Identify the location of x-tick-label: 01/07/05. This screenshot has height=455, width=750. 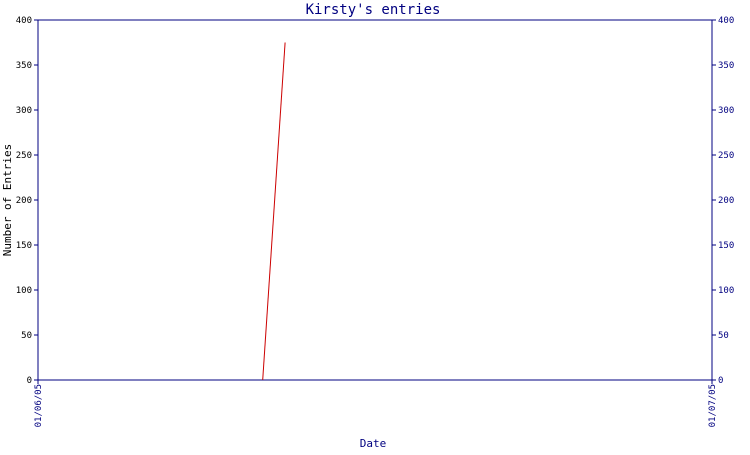
(713, 405).